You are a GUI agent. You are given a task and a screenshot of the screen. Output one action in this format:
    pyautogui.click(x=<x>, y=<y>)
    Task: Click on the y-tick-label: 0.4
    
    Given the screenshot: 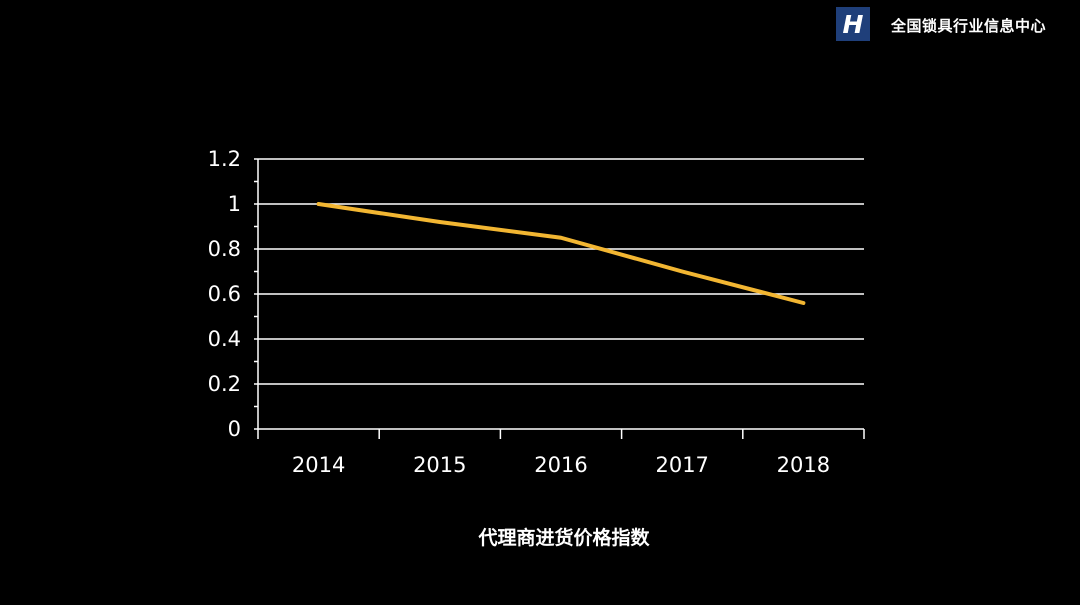 What is the action you would take?
    pyautogui.click(x=224, y=339)
    